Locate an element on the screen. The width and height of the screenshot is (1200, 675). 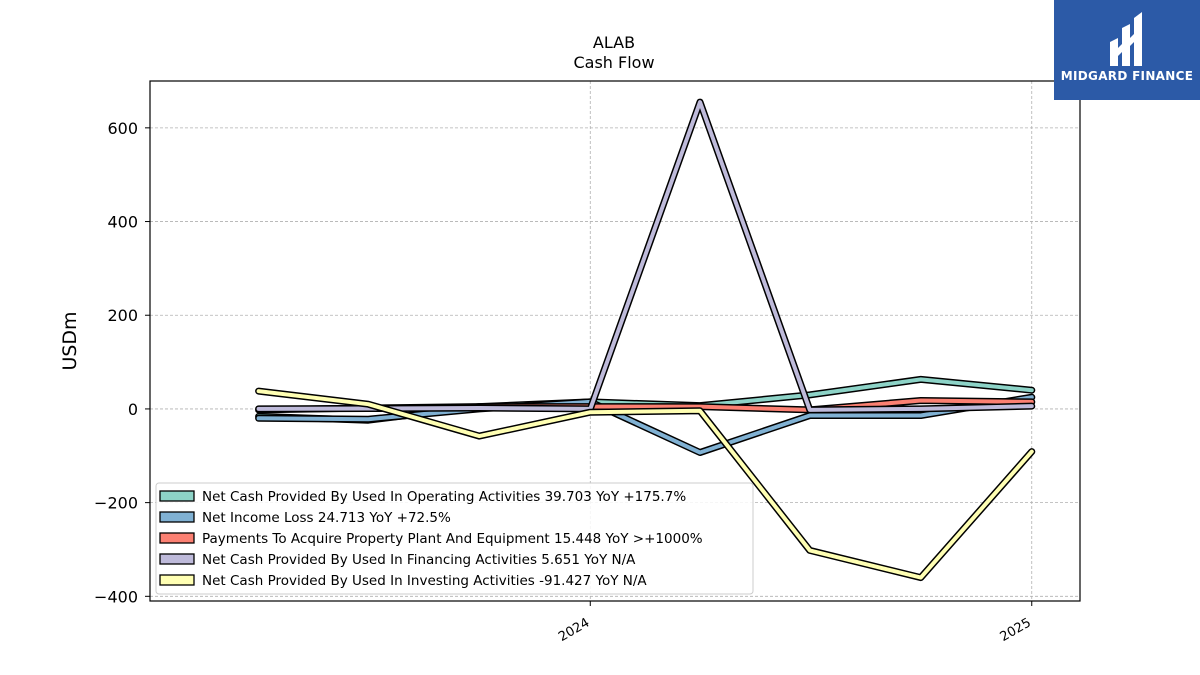
x-axis: 2024 2025 is located at coordinates (795, 623).